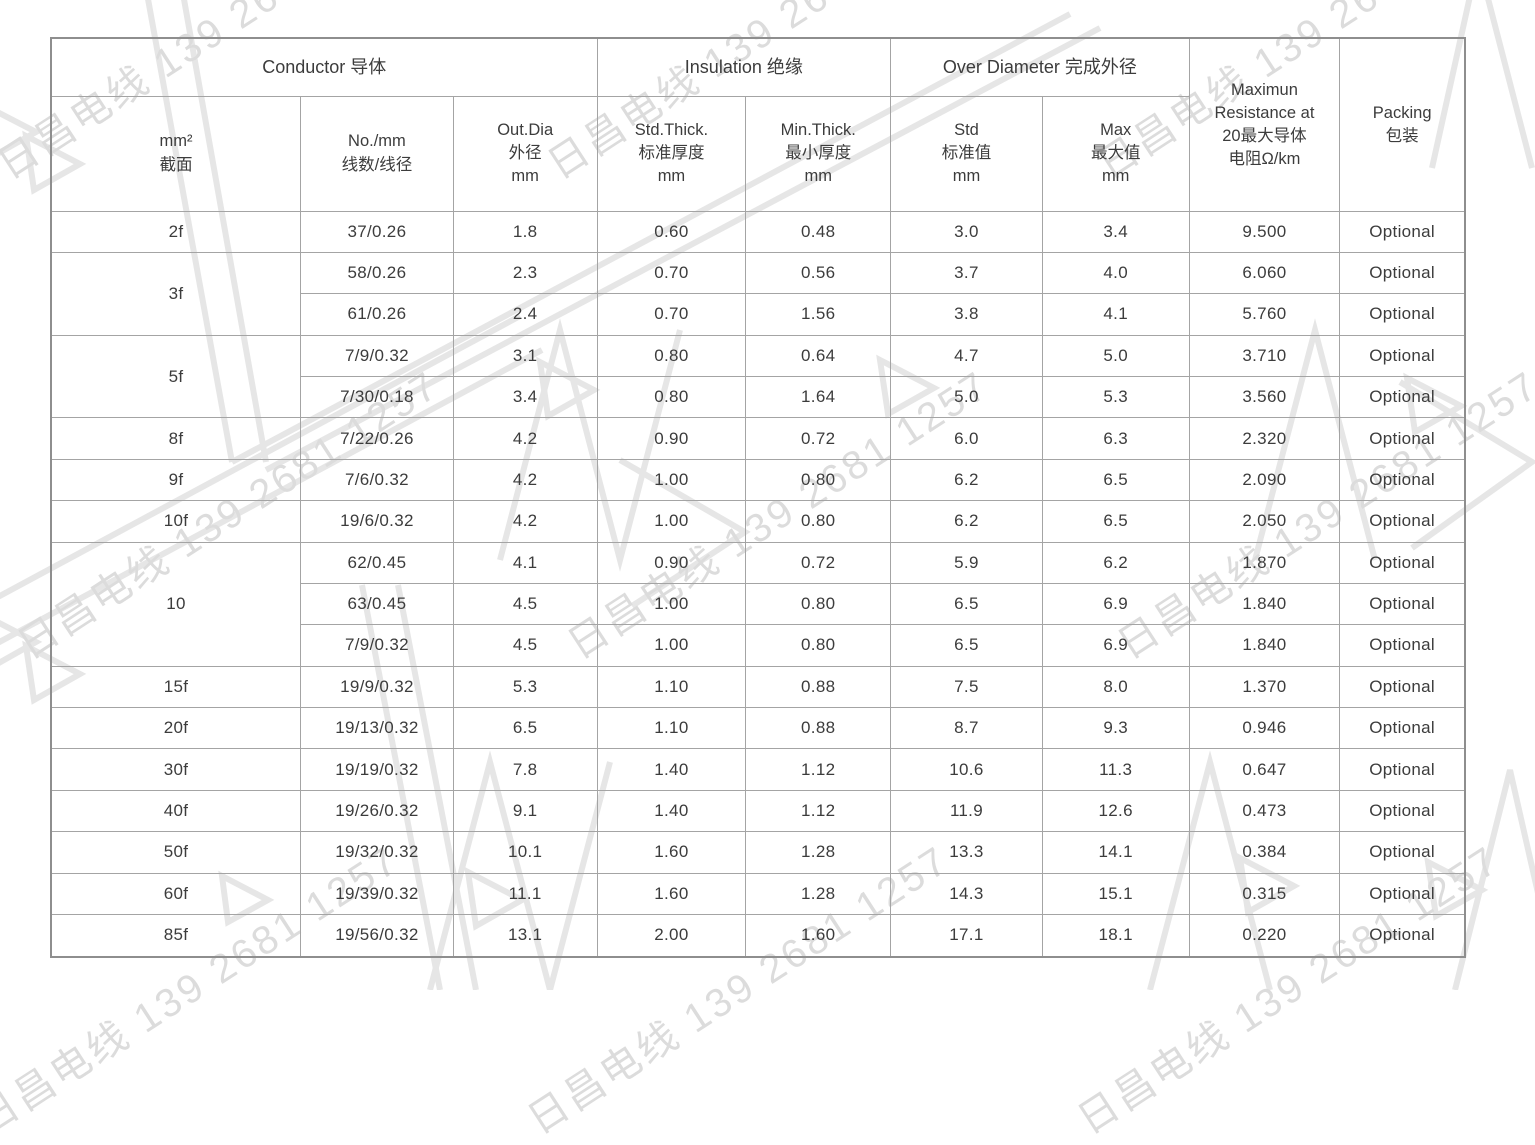 The width and height of the screenshot is (1535, 1145). Describe the element at coordinates (818, 273) in the screenshot. I see `cell-insulation-min-thick: 0.56` at that location.